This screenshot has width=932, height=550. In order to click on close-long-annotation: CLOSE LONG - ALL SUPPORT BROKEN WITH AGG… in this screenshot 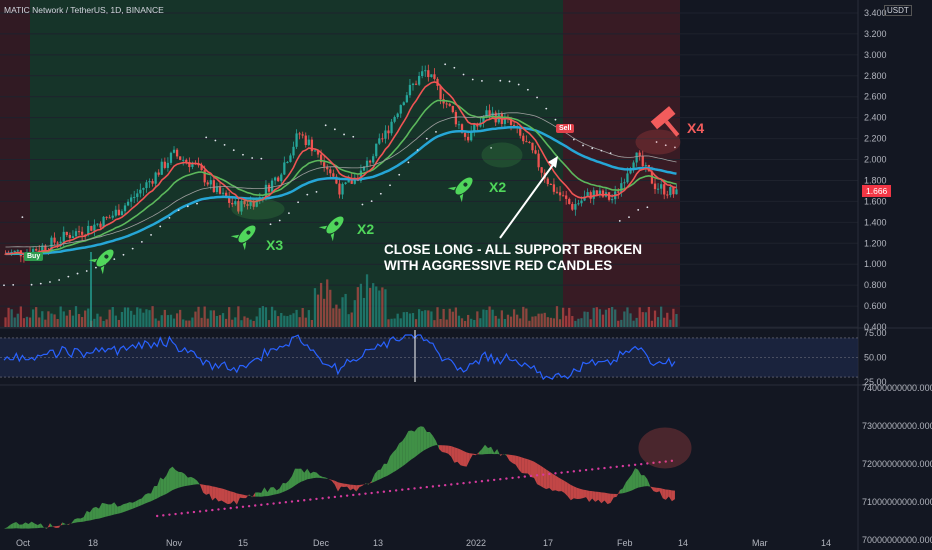, I will do `click(513, 258)`.